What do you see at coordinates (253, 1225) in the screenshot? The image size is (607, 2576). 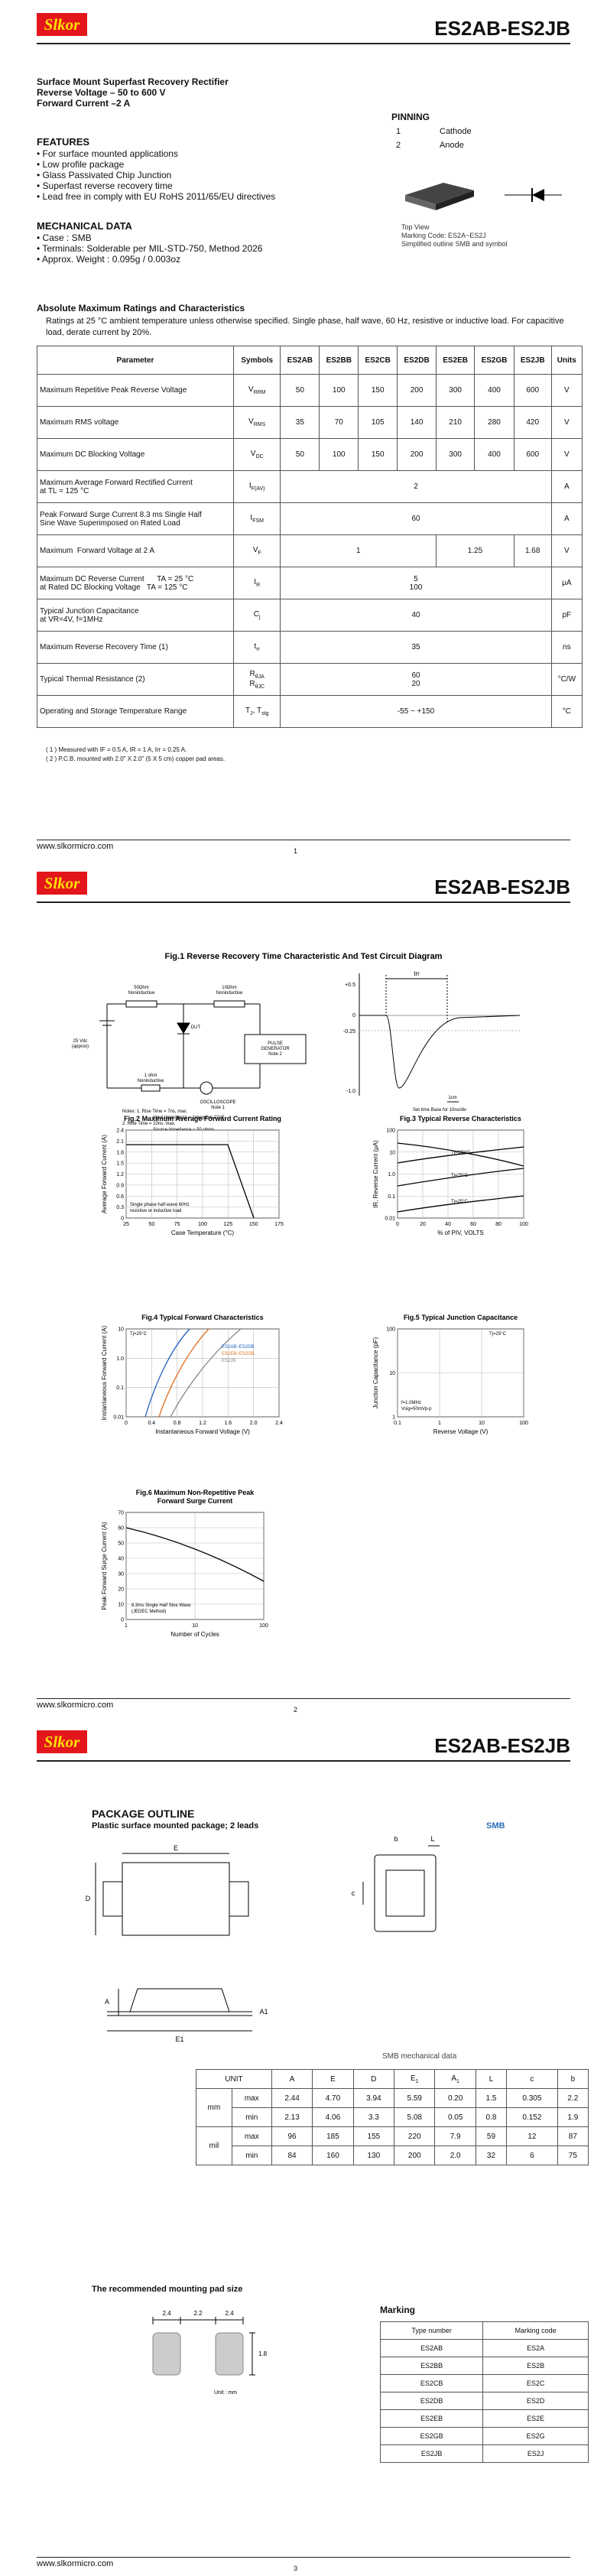 I see `x-tick-label: 150` at bounding box center [253, 1225].